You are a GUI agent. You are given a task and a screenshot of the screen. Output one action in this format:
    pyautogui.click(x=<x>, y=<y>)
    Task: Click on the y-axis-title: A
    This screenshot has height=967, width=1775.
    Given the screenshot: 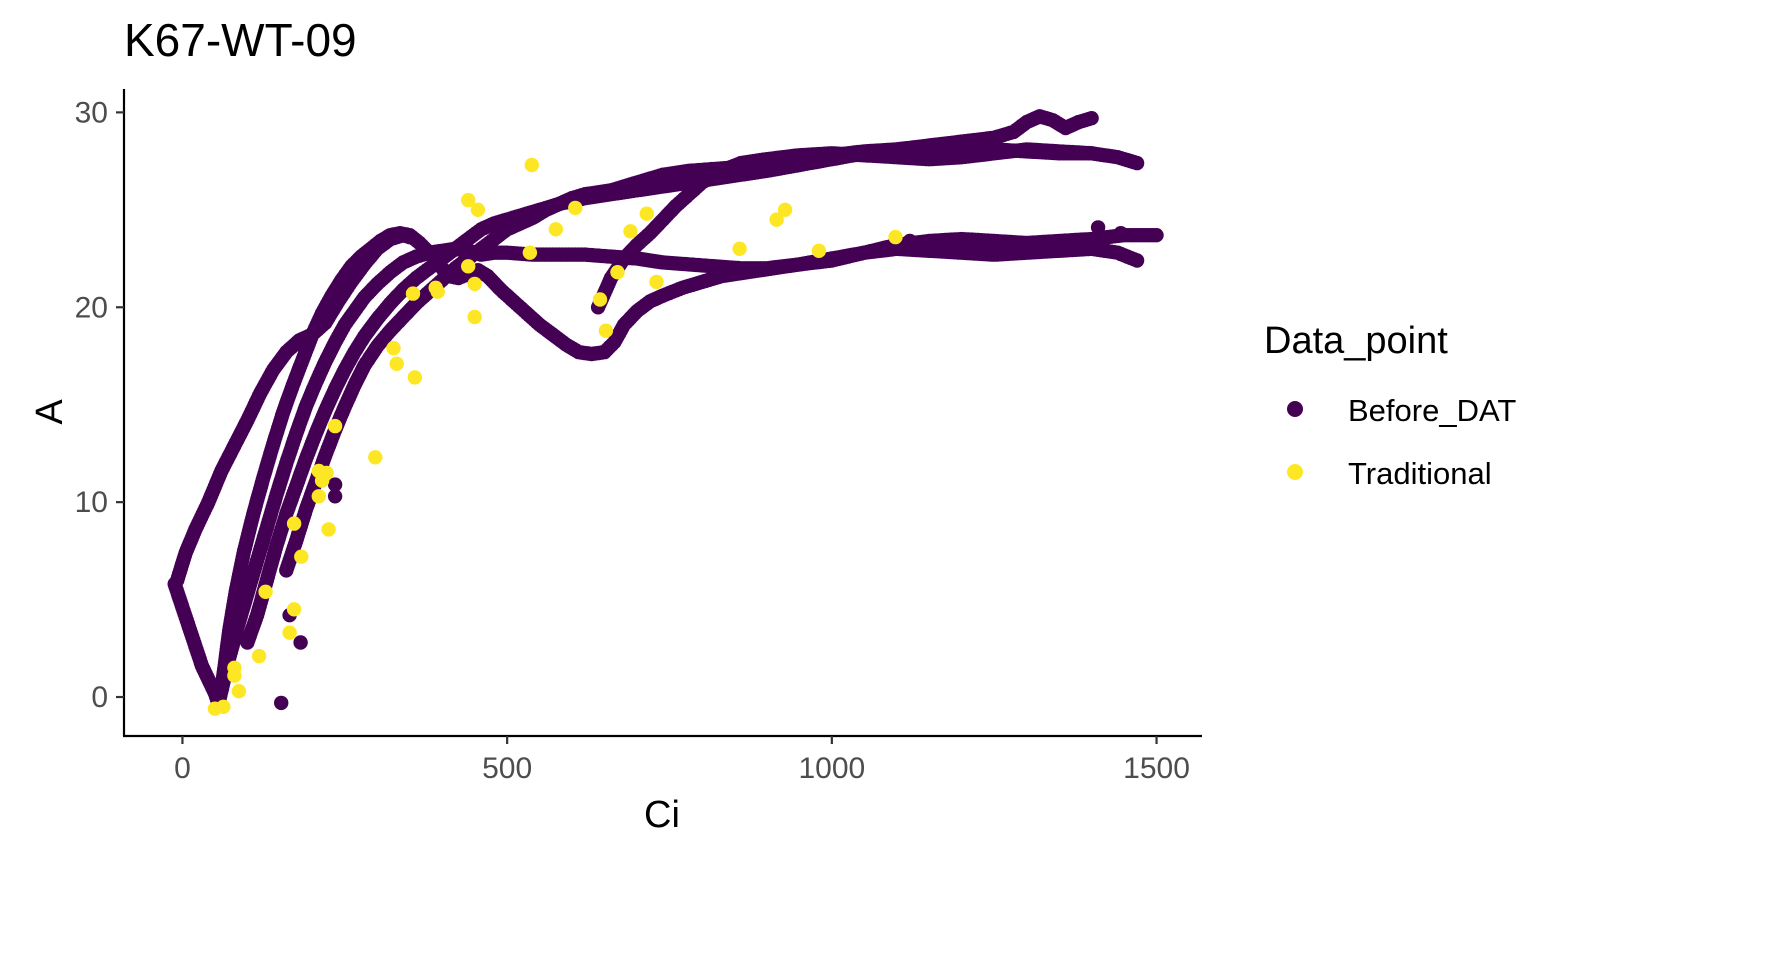 What is the action you would take?
    pyautogui.click(x=50, y=412)
    